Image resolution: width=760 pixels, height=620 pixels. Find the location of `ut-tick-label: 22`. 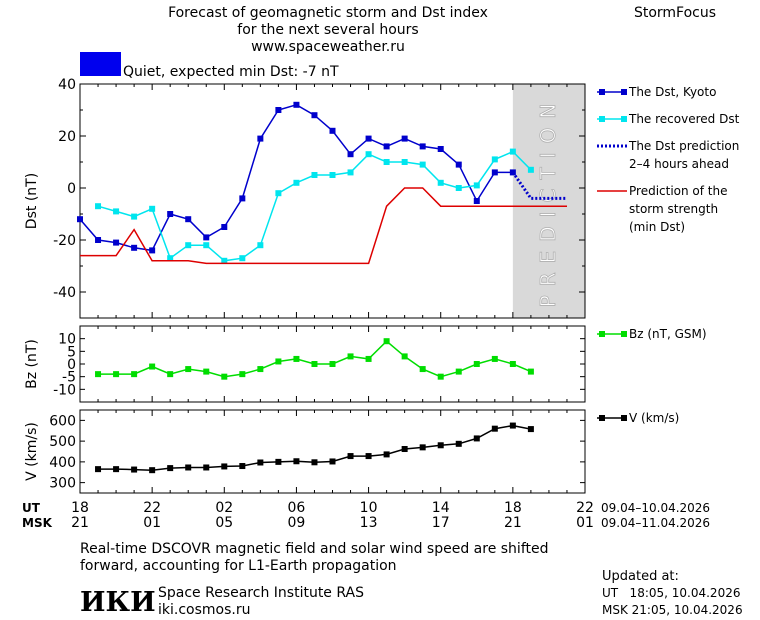

ut-tick-label: 22 is located at coordinates (152, 508).